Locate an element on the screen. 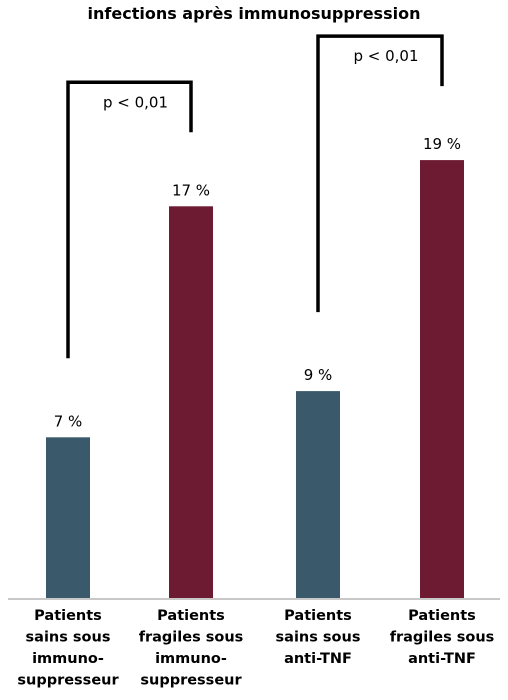  p-value-label-2: p < 0,01 is located at coordinates (385, 56).